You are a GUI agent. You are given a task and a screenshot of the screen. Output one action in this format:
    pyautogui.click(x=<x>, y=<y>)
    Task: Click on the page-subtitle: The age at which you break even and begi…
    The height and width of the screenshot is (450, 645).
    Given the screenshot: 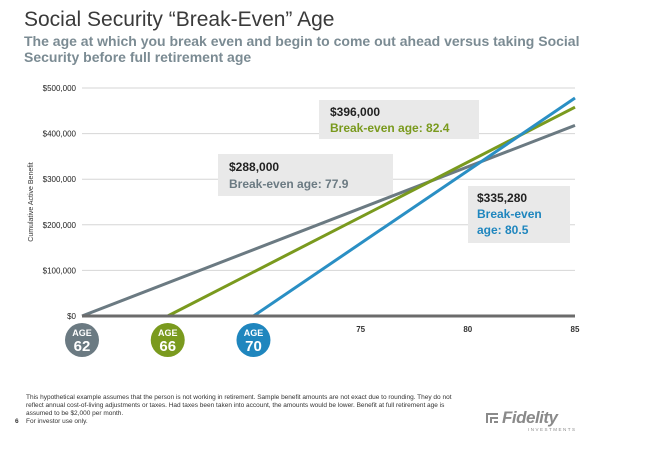 What is the action you would take?
    pyautogui.click(x=302, y=49)
    